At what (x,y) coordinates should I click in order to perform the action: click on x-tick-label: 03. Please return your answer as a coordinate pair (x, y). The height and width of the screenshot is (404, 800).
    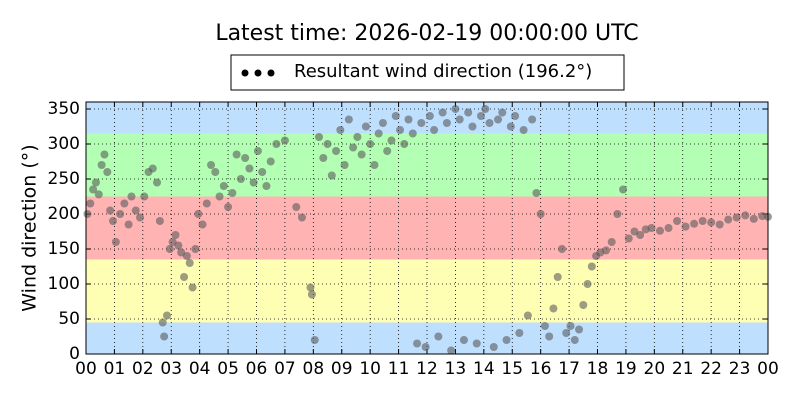
    Looking at the image, I should click on (171, 369).